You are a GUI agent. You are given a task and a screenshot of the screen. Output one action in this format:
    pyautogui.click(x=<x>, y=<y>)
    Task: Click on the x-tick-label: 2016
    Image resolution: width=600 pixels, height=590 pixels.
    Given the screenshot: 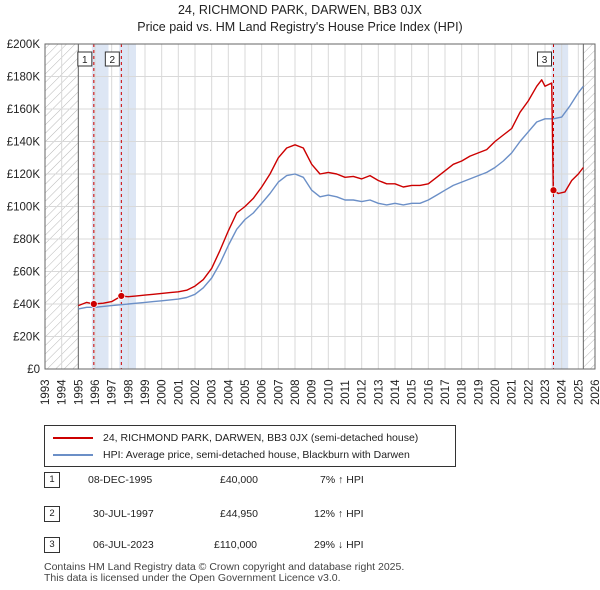 What is the action you would take?
    pyautogui.click(x=429, y=392)
    